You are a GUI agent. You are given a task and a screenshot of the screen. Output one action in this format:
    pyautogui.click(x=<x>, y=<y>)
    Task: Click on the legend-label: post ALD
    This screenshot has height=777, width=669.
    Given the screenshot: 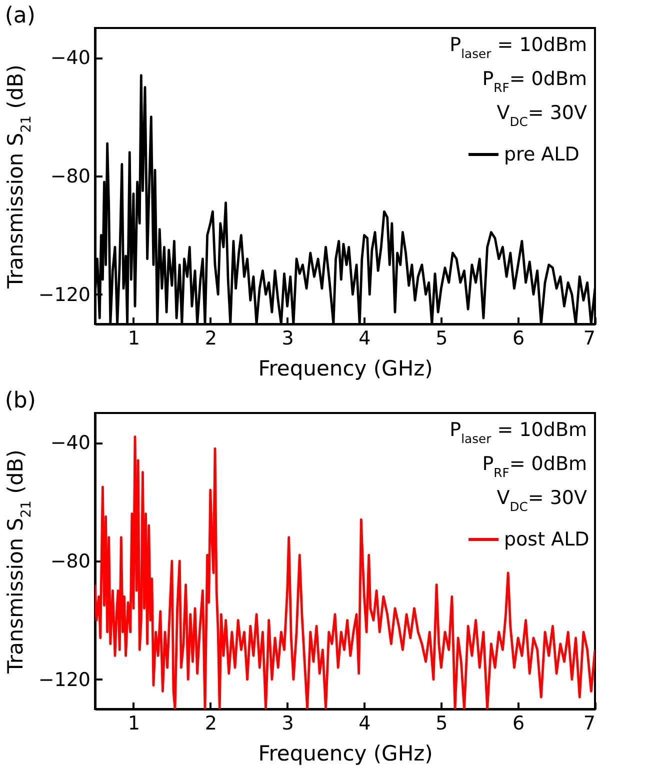 What is the action you would take?
    pyautogui.click(x=547, y=539)
    